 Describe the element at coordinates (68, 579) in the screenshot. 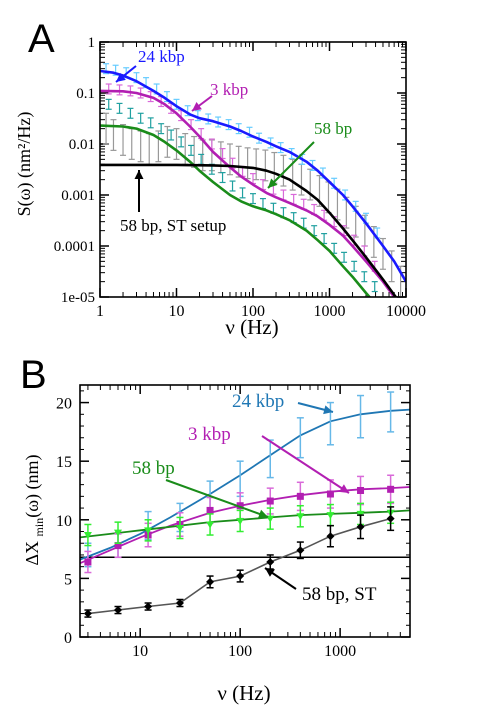

I see `y-tick-label: 5` at that location.